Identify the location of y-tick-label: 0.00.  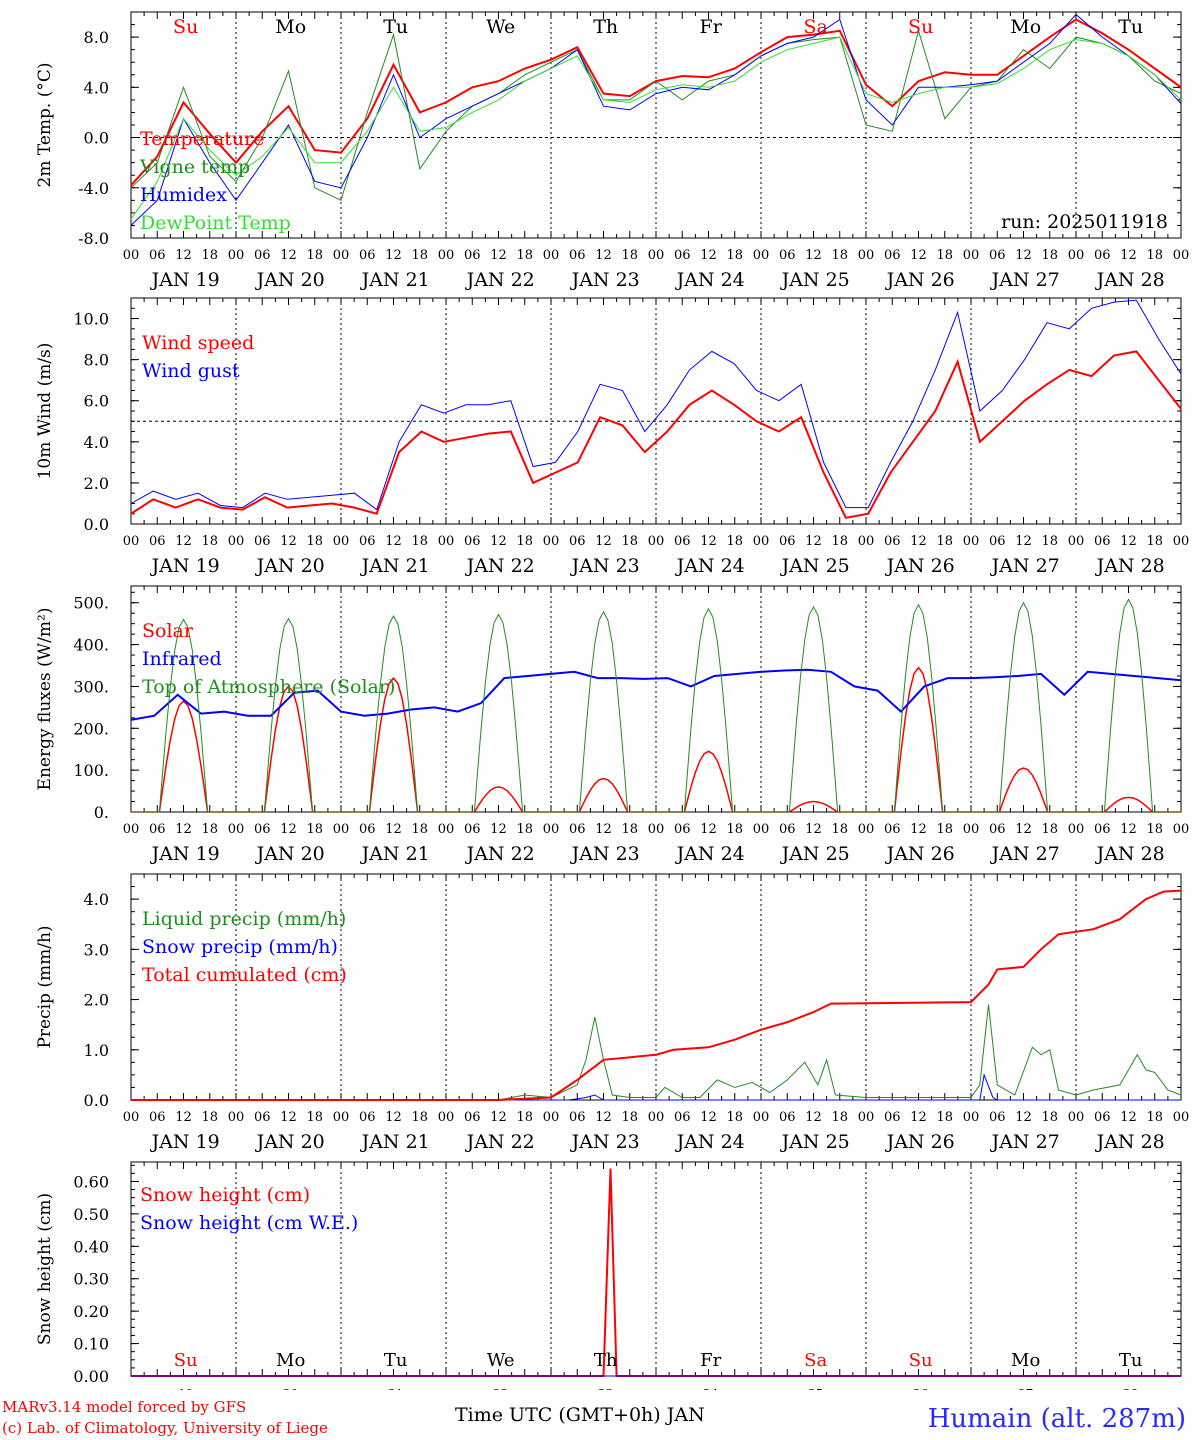
(91, 1376).